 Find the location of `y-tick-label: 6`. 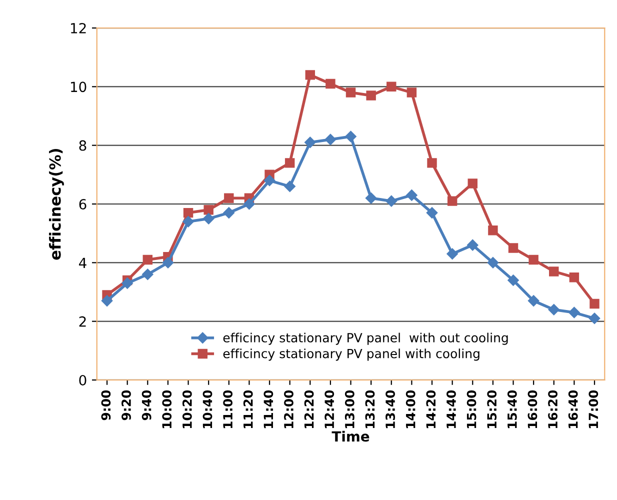

y-tick-label: 6 is located at coordinates (82, 204).